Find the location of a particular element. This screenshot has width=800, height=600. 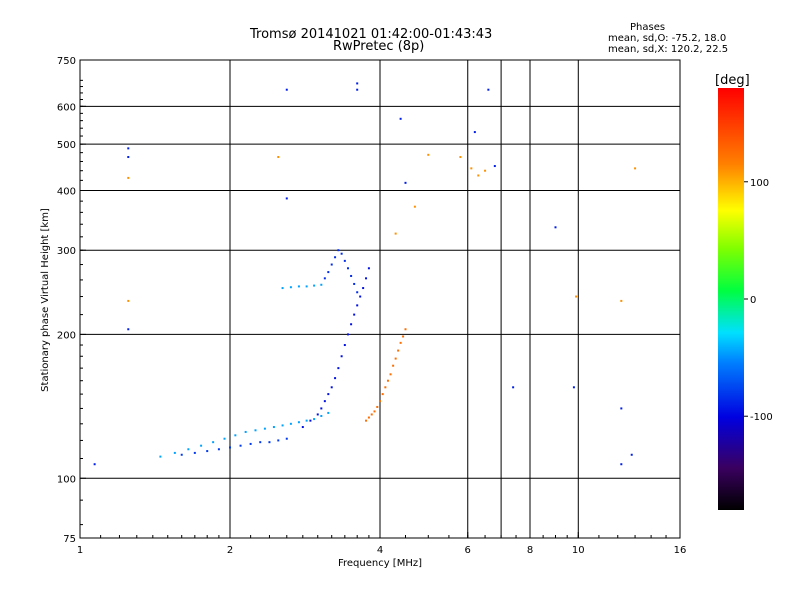

colorbar is located at coordinates (731, 299).